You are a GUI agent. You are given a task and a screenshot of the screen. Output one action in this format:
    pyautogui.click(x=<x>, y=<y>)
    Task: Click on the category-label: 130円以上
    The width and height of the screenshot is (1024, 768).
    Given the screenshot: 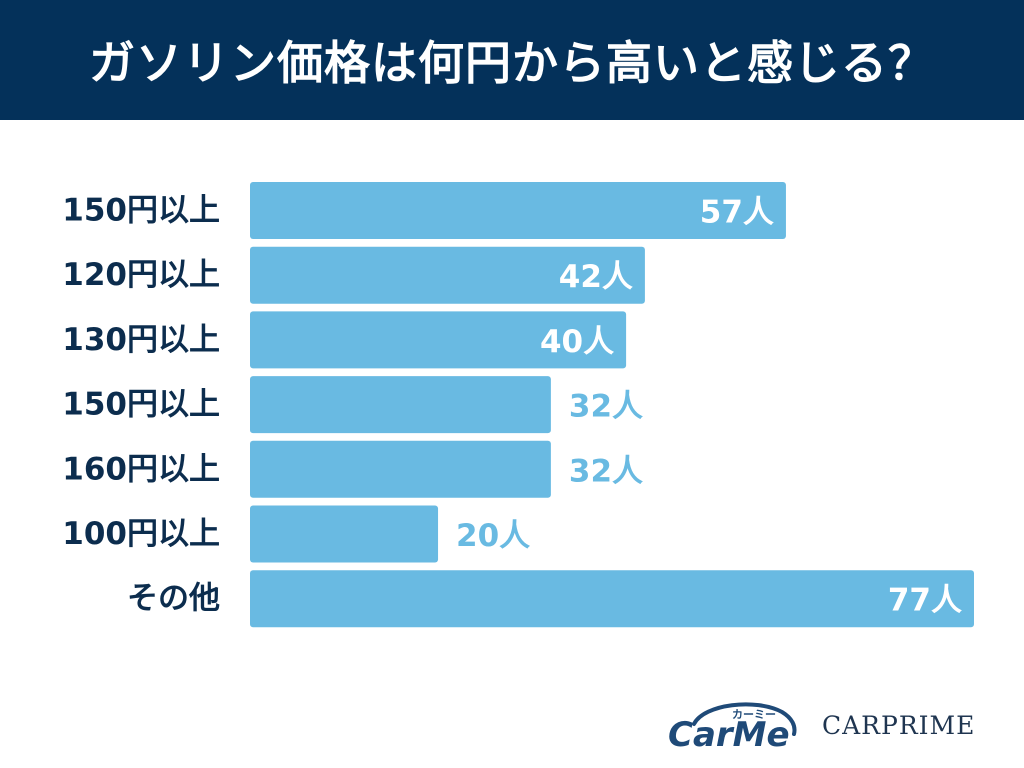 What is the action you would take?
    pyautogui.click(x=141, y=340)
    